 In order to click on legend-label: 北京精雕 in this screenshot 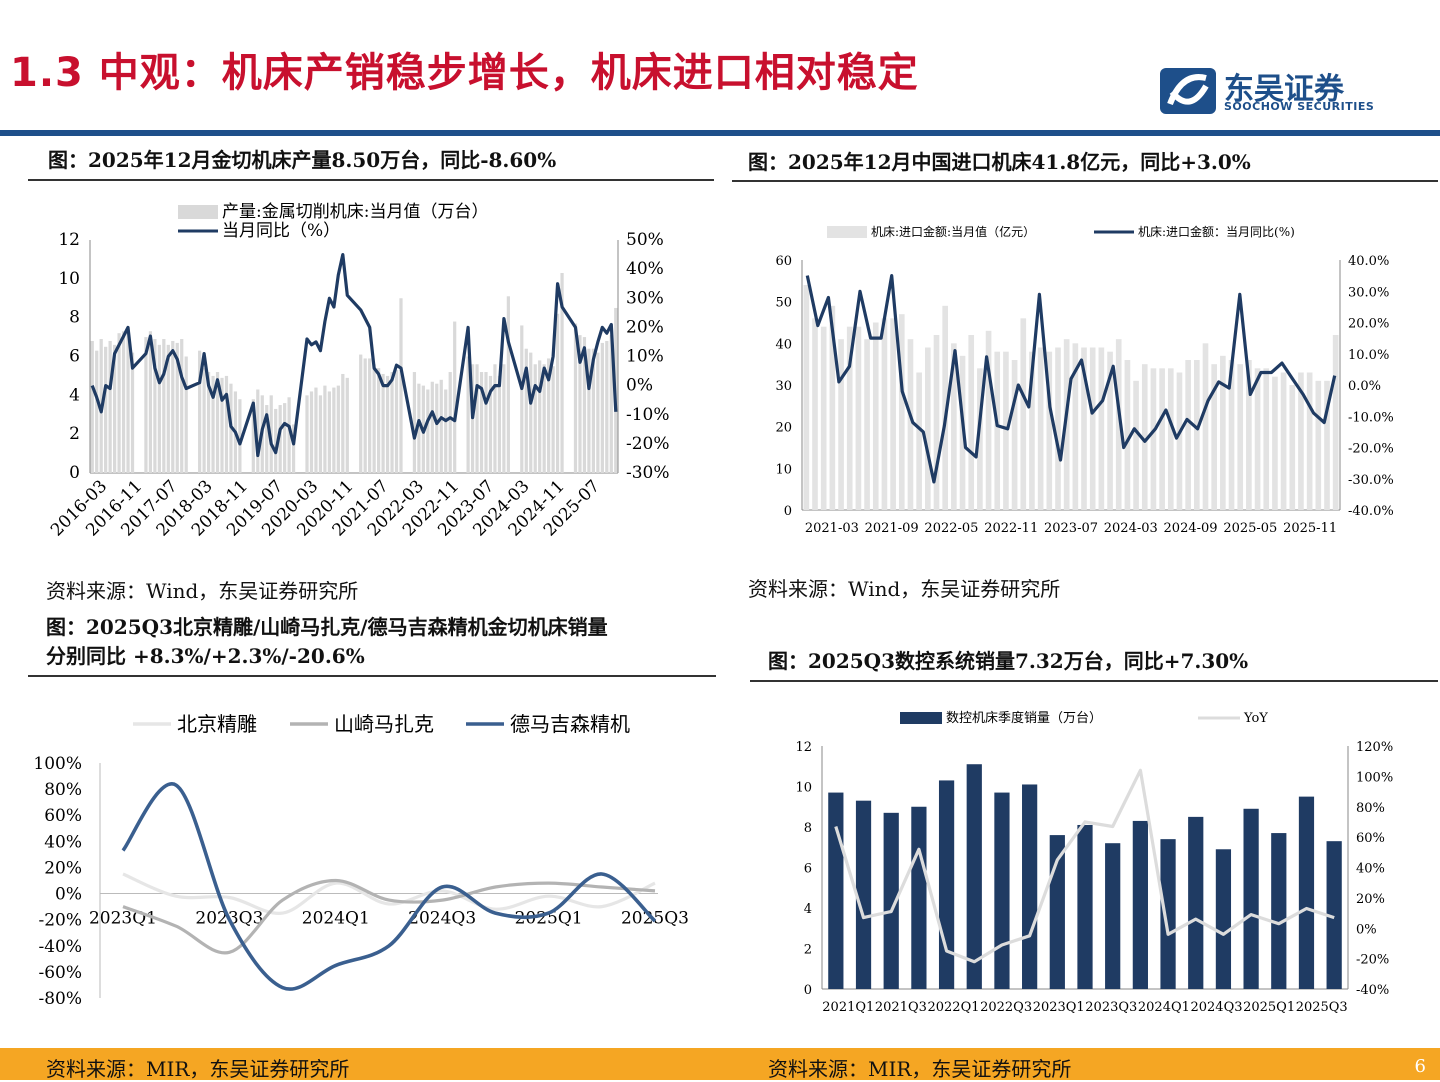, I will do `click(217, 724)`.